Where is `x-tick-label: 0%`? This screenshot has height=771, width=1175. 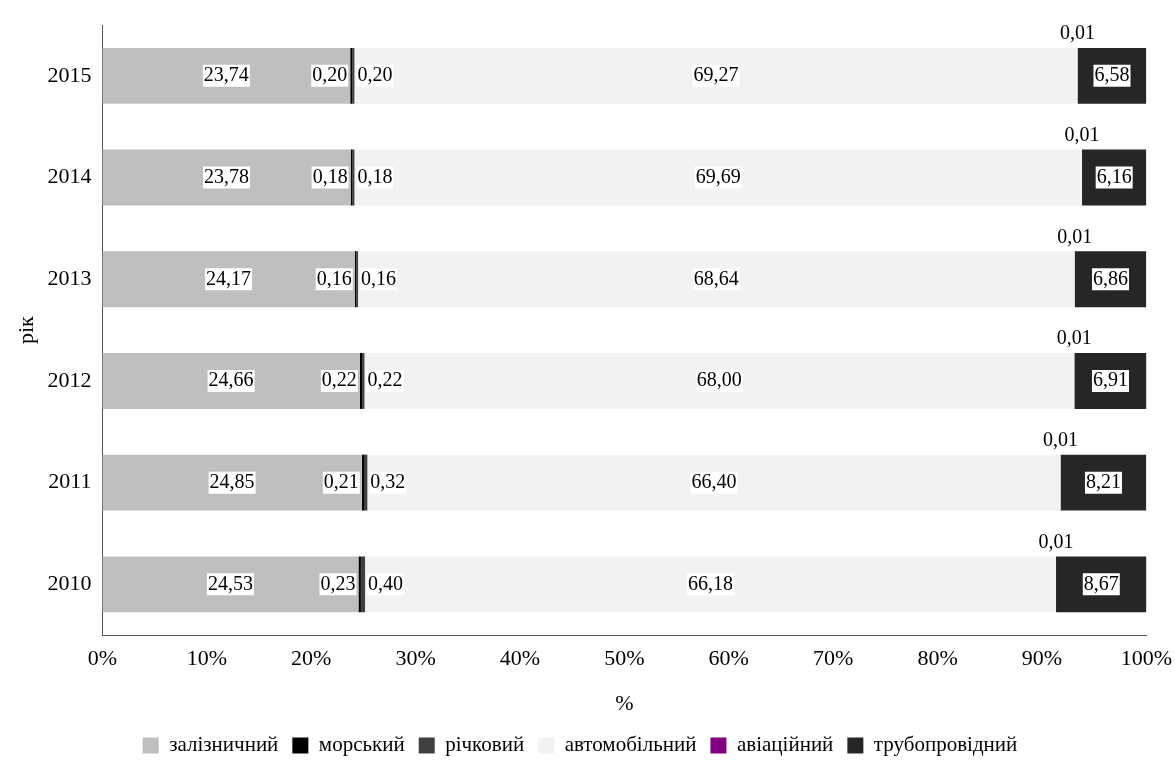
x-tick-label: 0% is located at coordinates (102, 658).